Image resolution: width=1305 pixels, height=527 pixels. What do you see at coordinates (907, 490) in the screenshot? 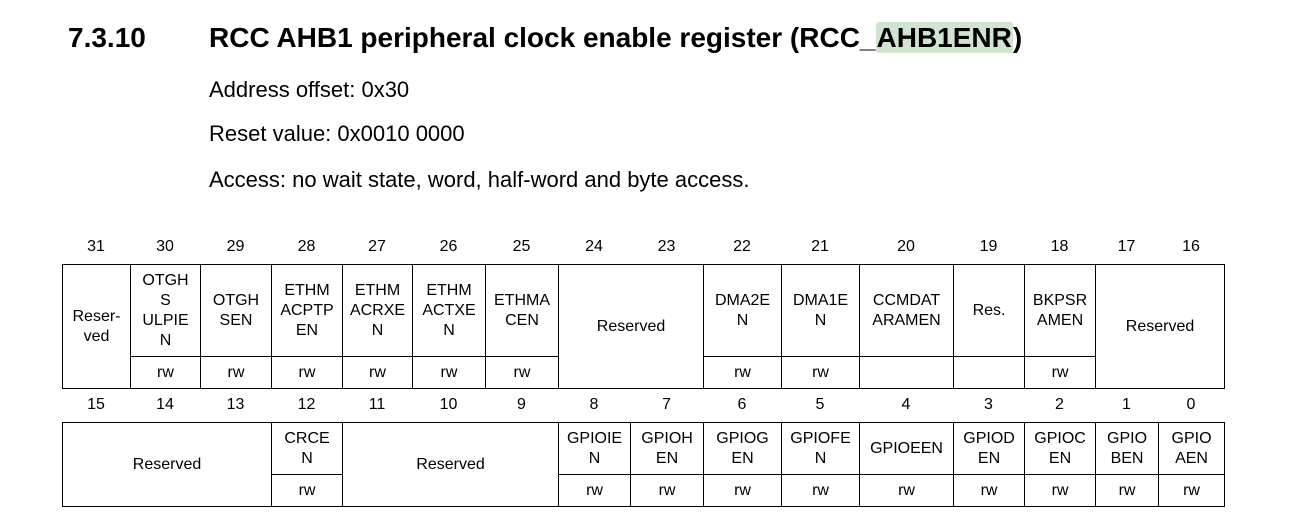
I see `access-gpioeen: rw` at bounding box center [907, 490].